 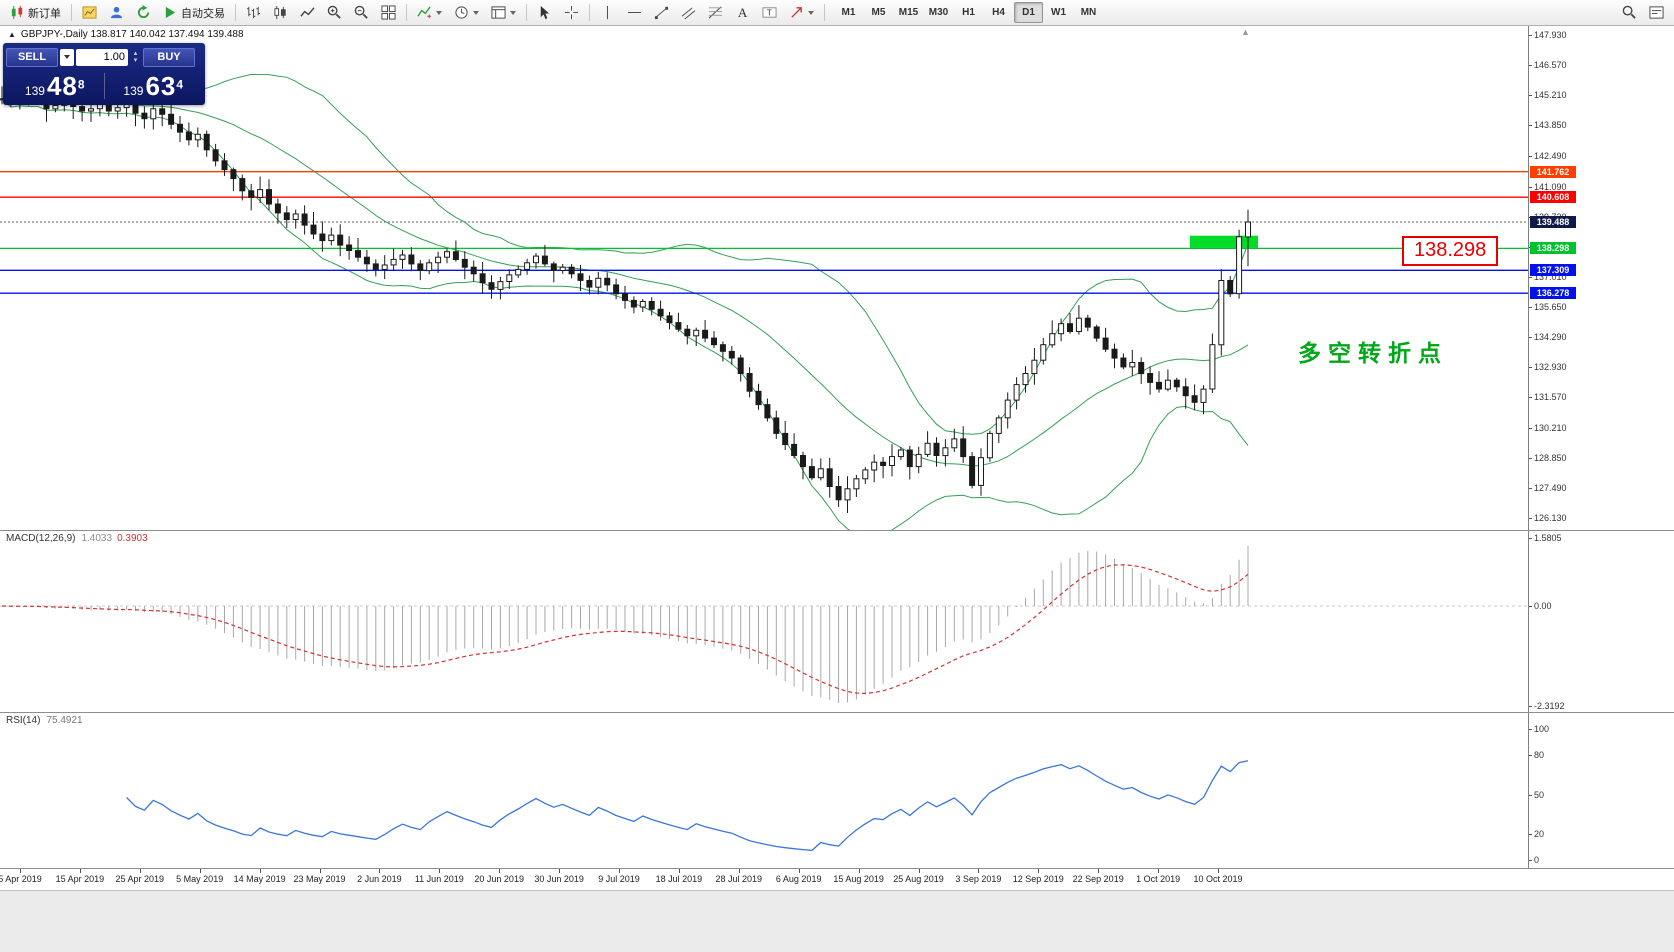 I want to click on zoom-in-icon, so click(x=334, y=12).